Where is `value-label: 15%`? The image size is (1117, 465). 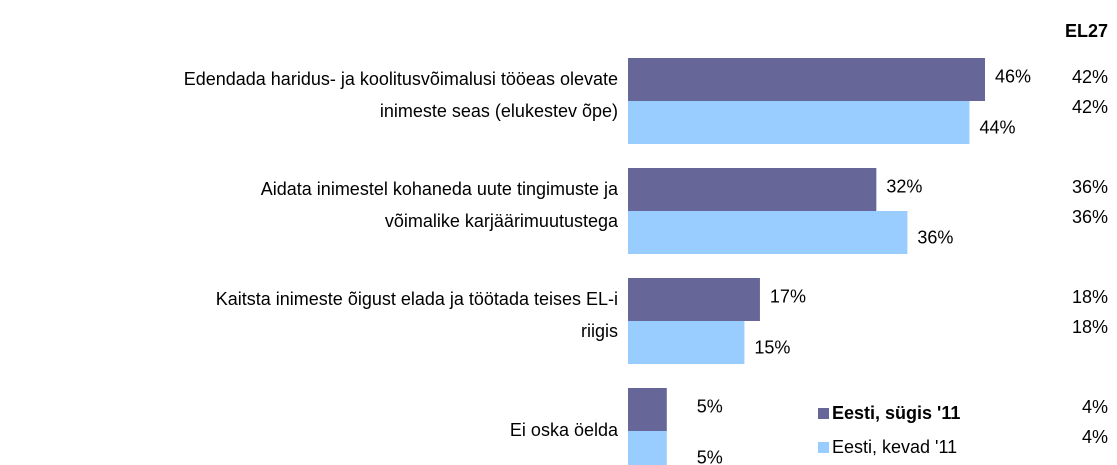
value-label: 15% is located at coordinates (772, 347).